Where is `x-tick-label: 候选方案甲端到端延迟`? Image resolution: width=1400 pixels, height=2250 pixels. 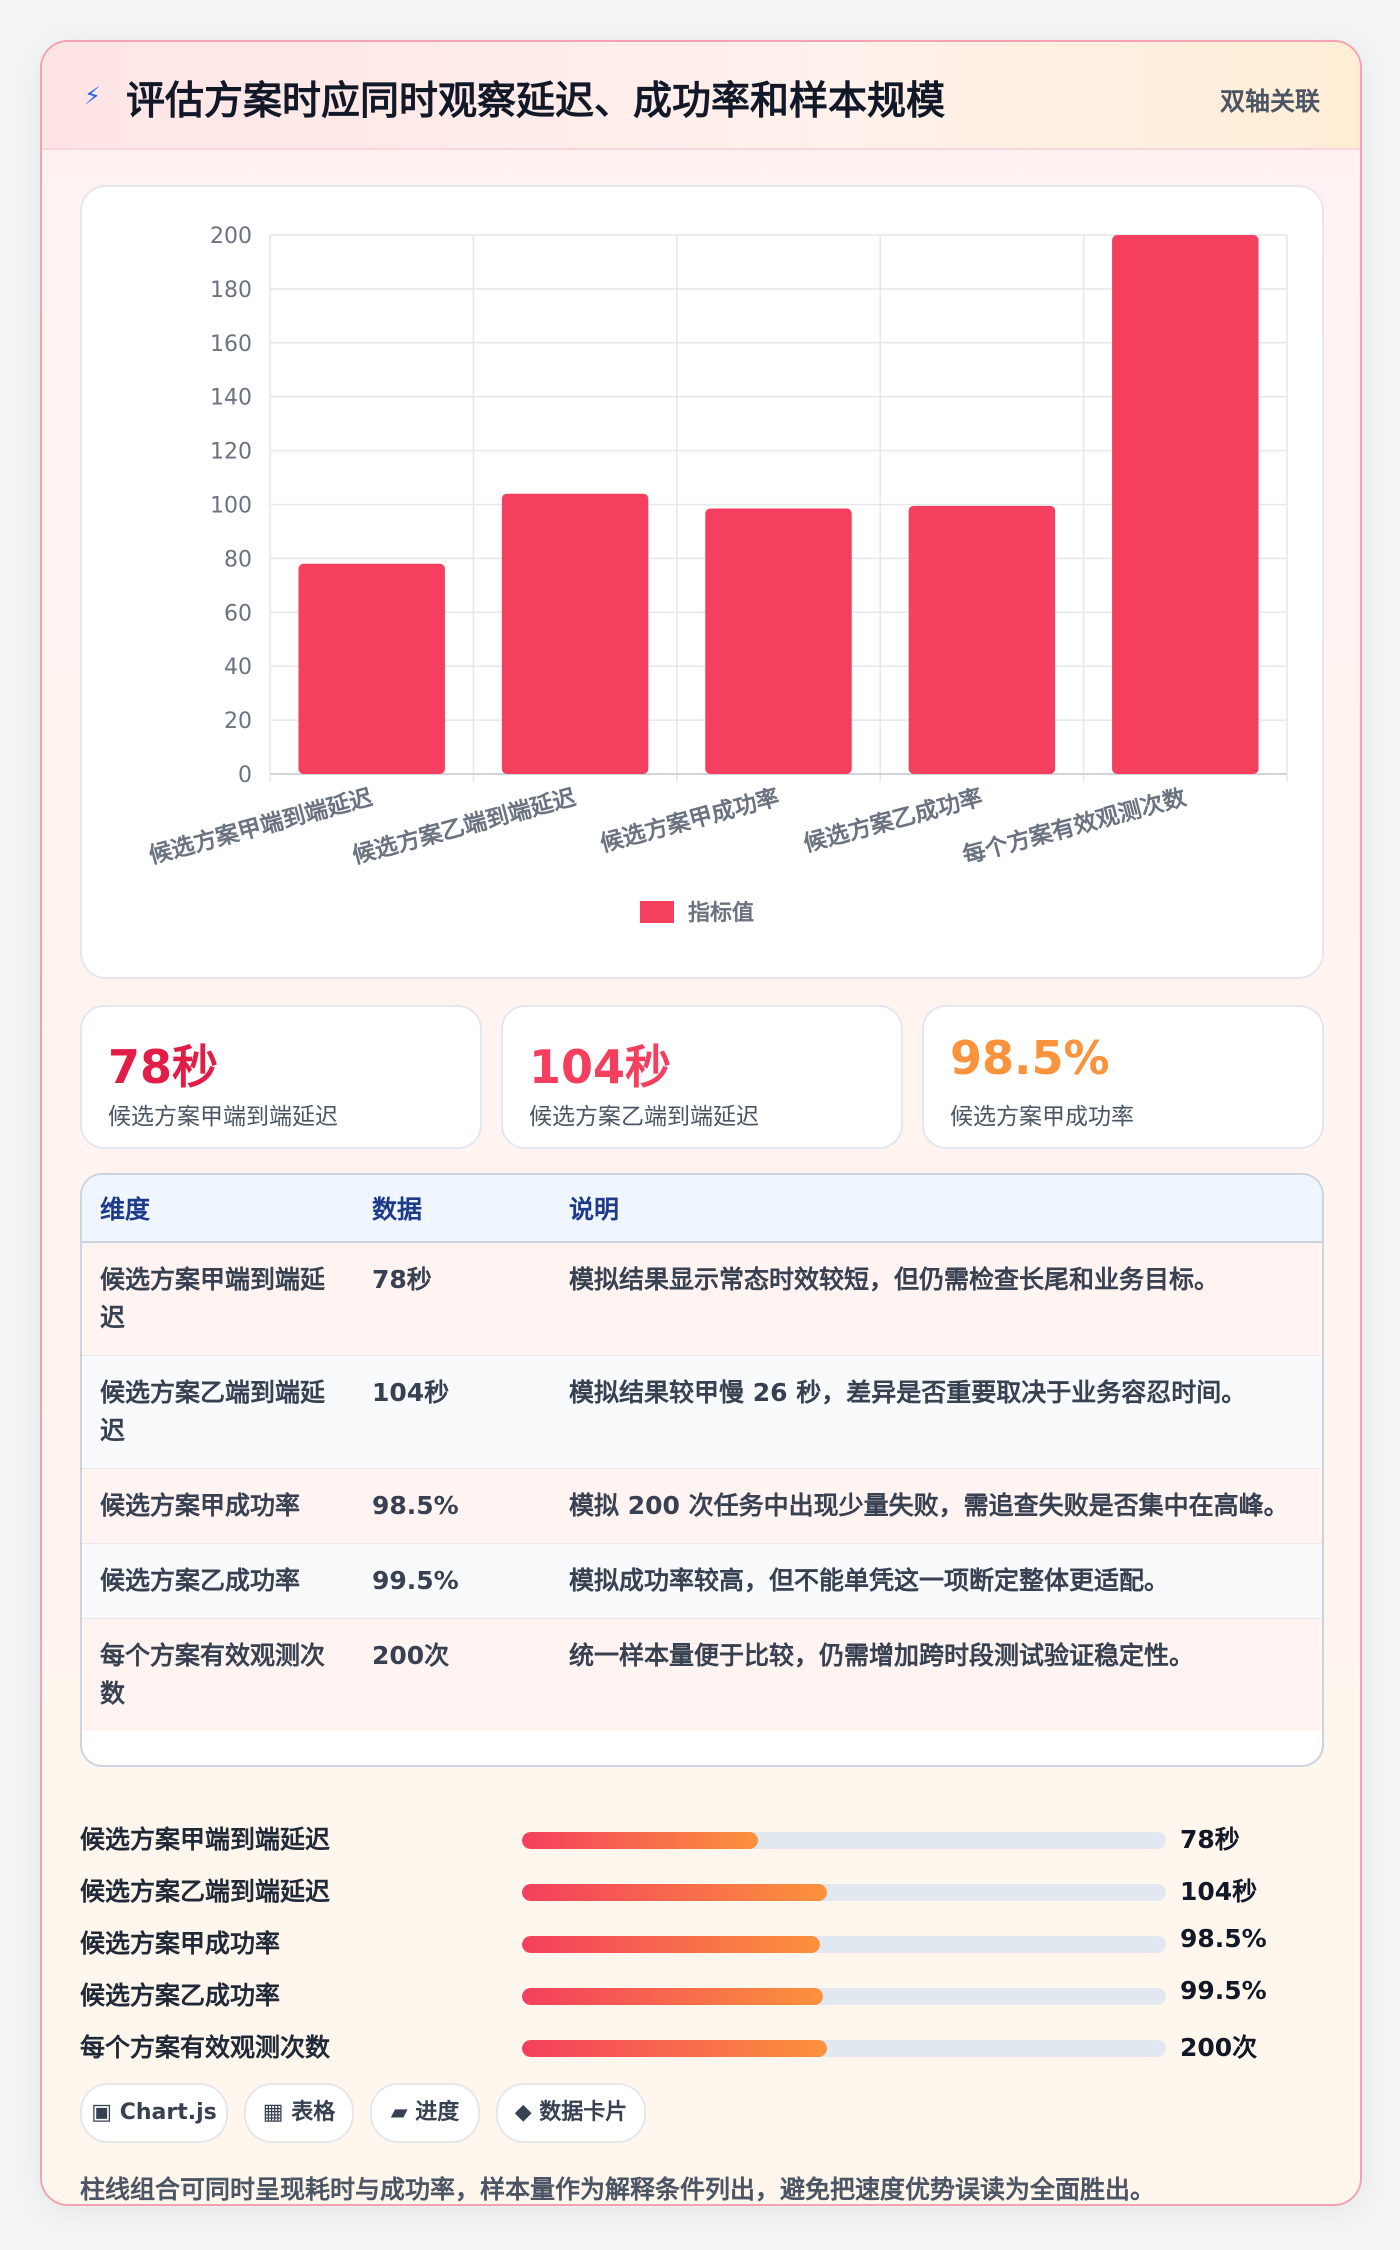 x-tick-label: 候选方案甲端到端延迟 is located at coordinates (260, 827).